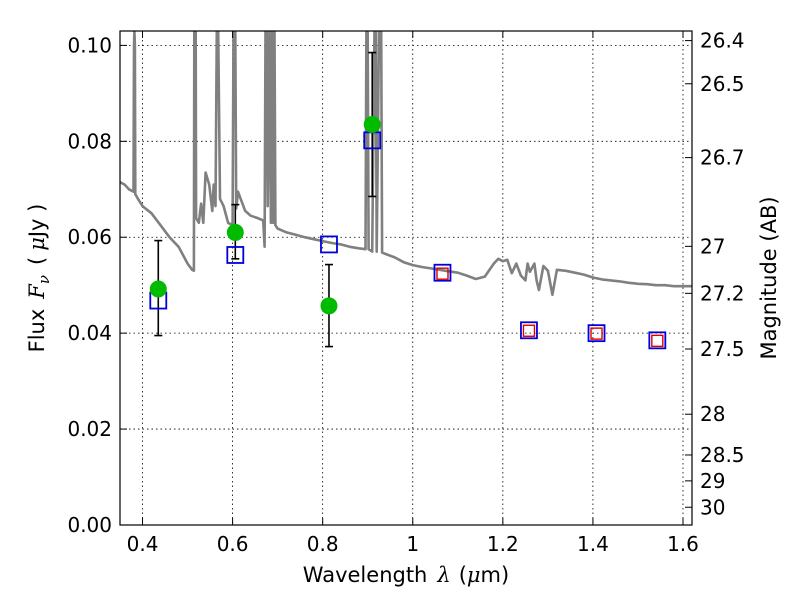 The height and width of the screenshot is (600, 800). What do you see at coordinates (722, 293) in the screenshot?
I see `y2-tick-label: 27.2` at bounding box center [722, 293].